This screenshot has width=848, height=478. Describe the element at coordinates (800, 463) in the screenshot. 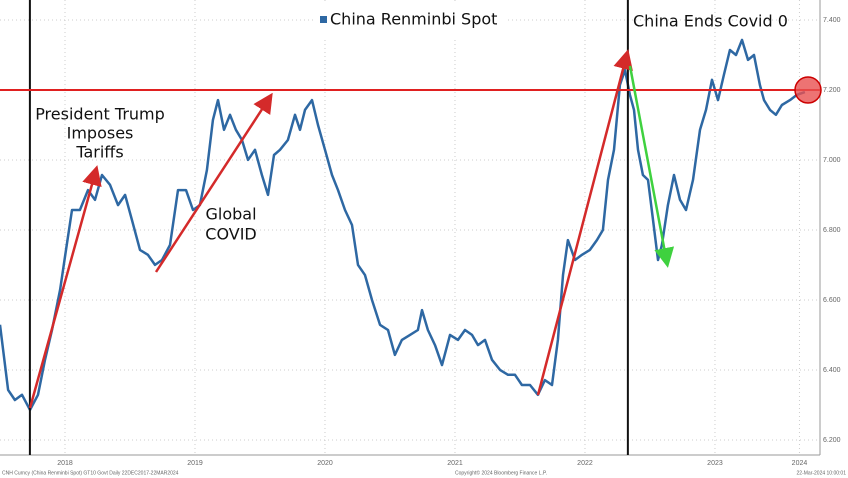

I see `x-tick-label: 2024` at that location.